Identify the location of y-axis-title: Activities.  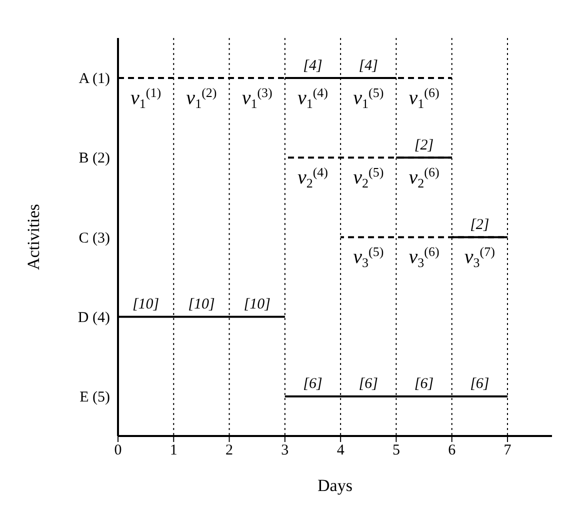
(34, 237).